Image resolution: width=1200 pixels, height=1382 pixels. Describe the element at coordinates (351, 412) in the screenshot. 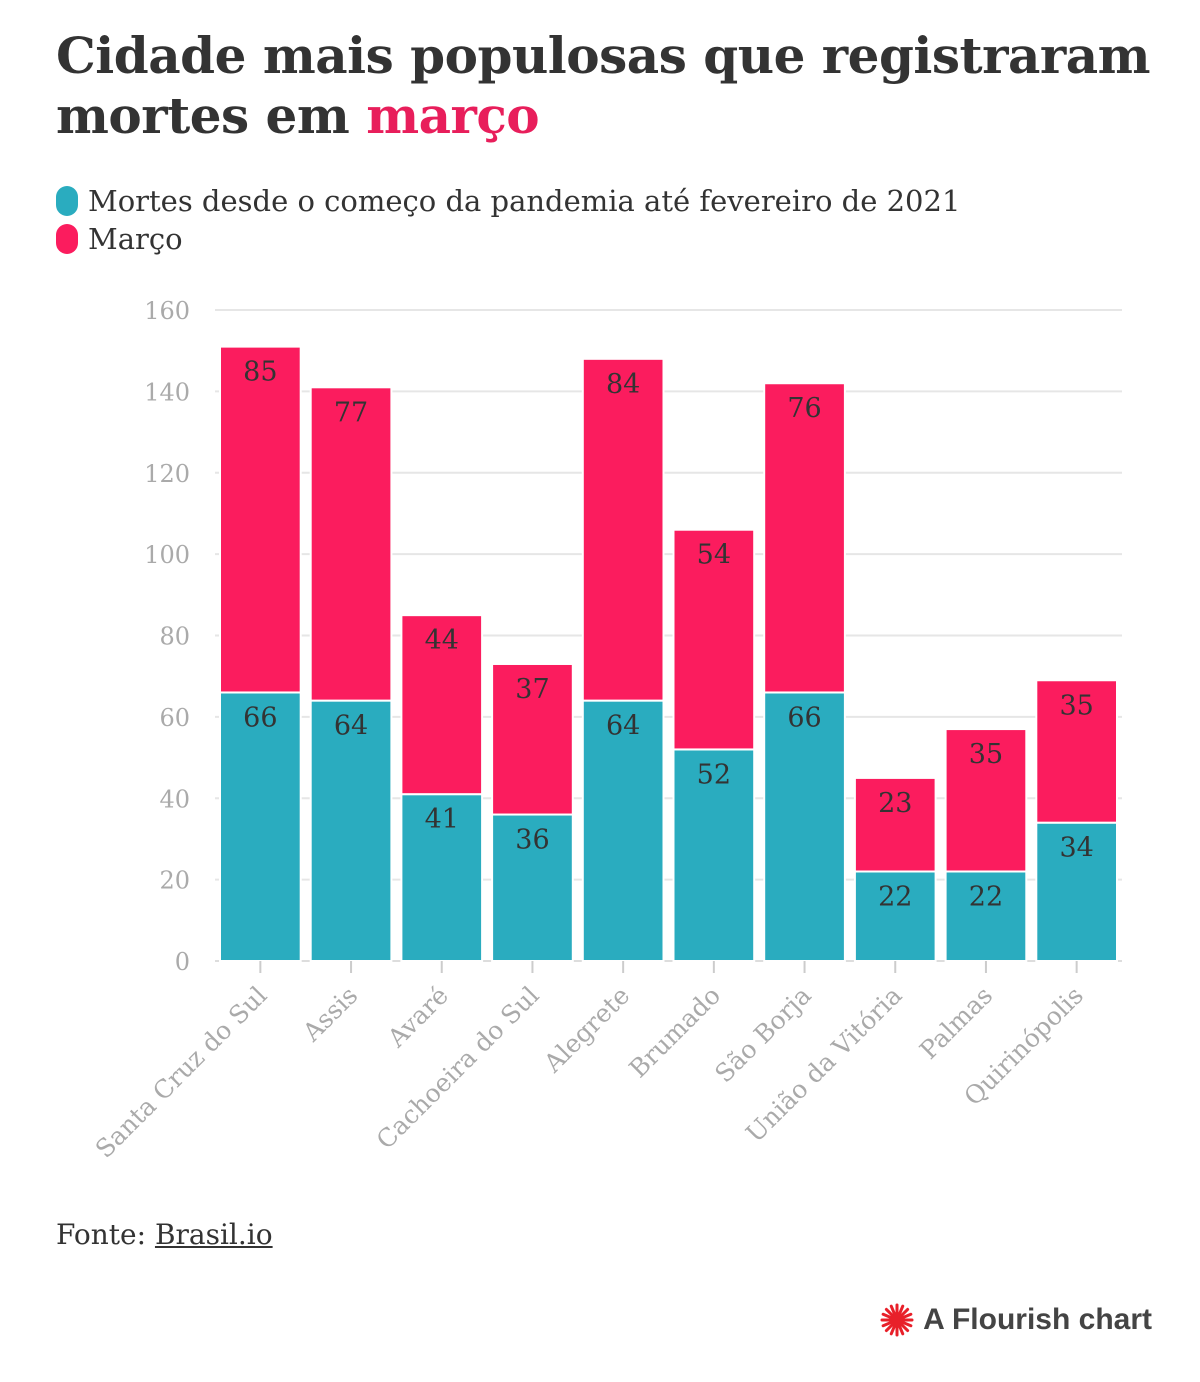

I see `data-label: 77` at that location.